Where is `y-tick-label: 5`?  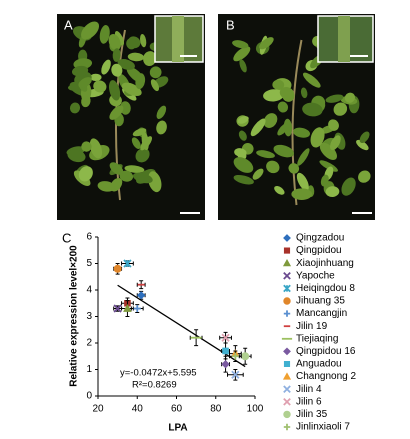
y-tick-label: 5 is located at coordinates (89, 263).